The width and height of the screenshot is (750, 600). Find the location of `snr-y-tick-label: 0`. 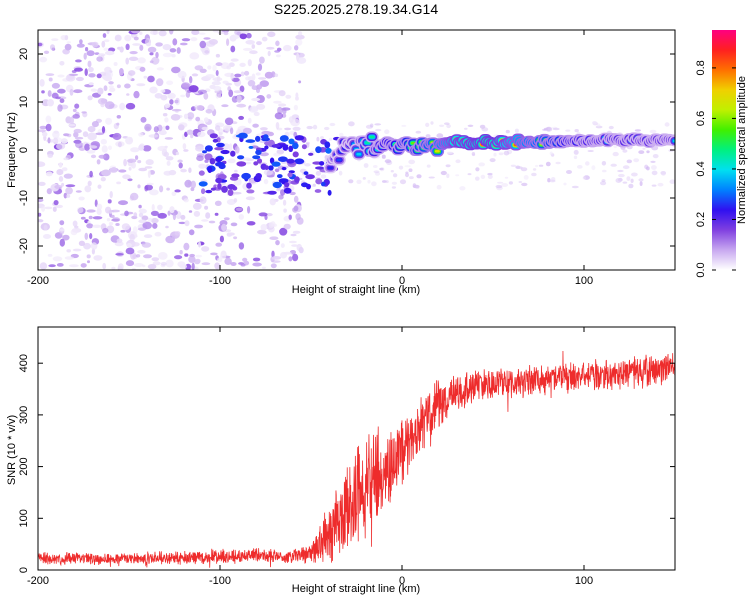

snr-y-tick-label: 0 is located at coordinates (24, 570).